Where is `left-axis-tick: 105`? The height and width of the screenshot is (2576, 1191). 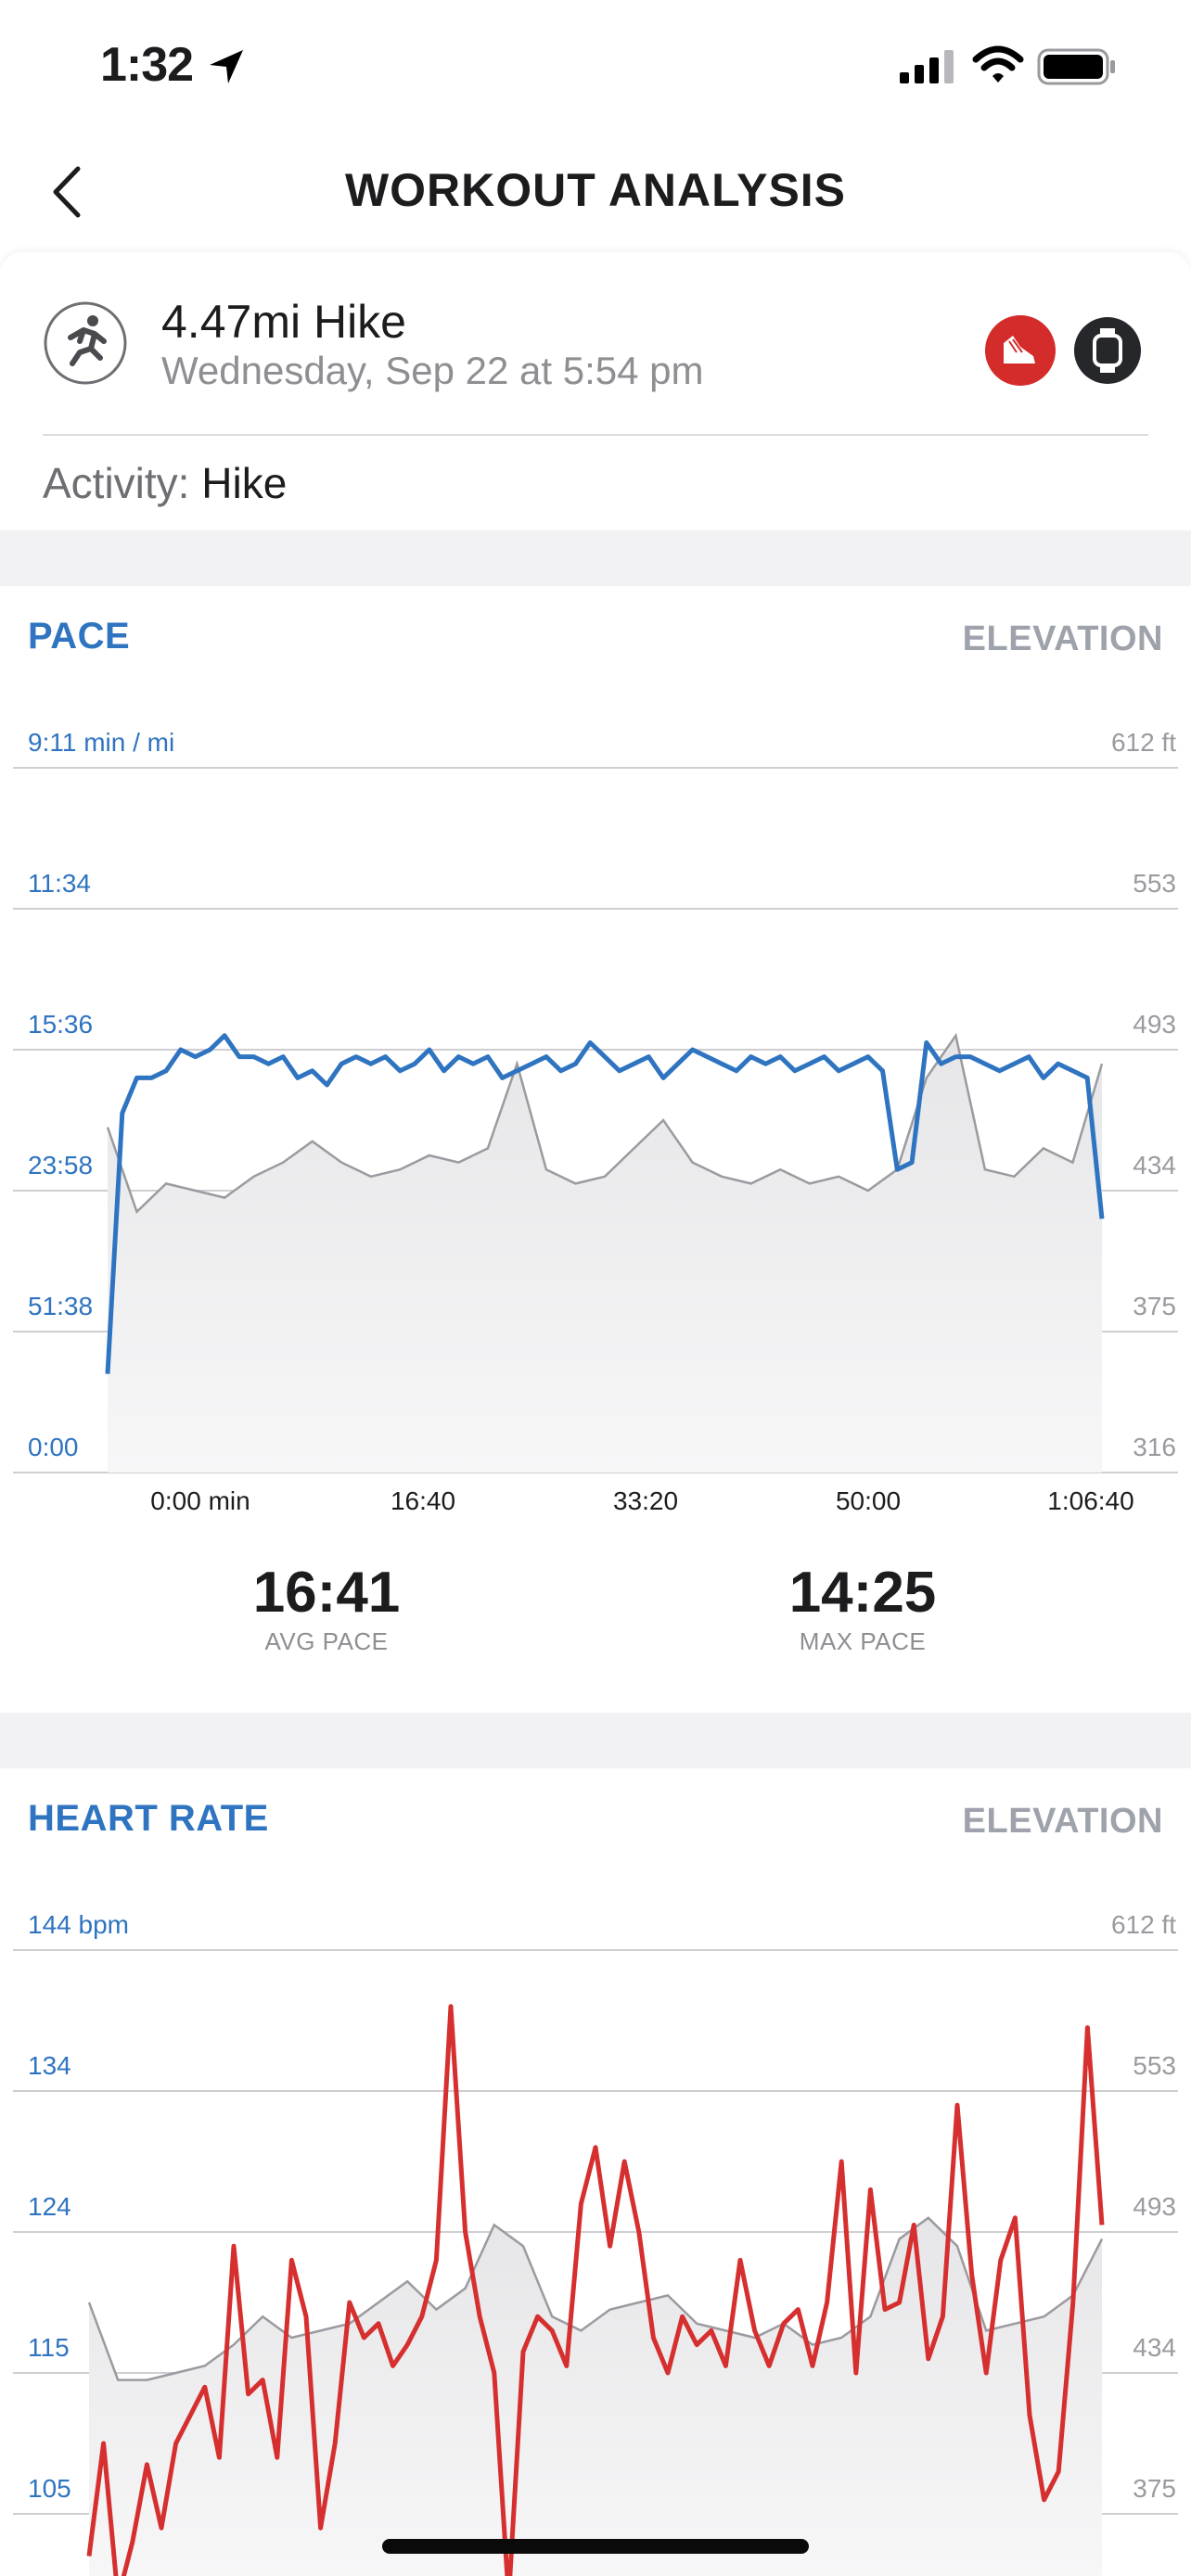
left-axis-tick: 105 is located at coordinates (49, 2488).